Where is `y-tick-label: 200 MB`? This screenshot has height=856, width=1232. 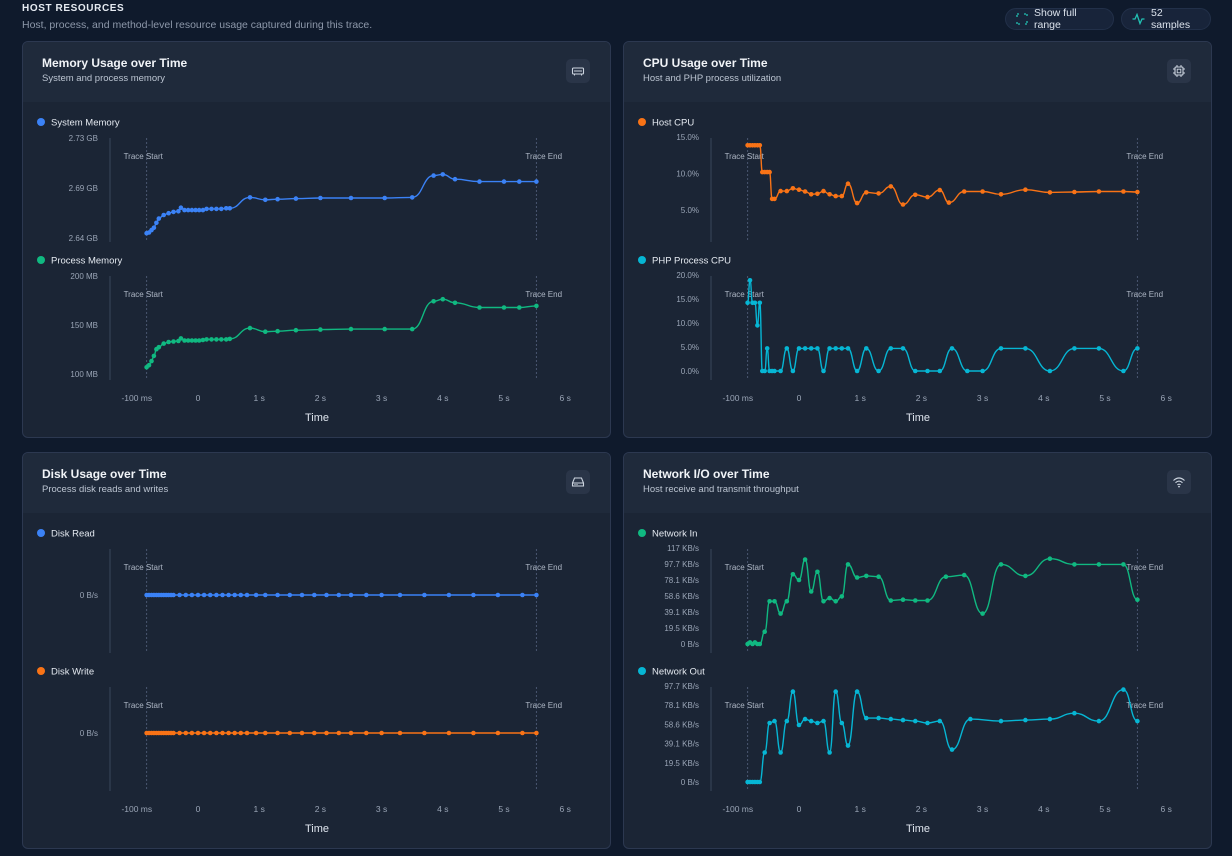
y-tick-label: 200 MB is located at coordinates (84, 276).